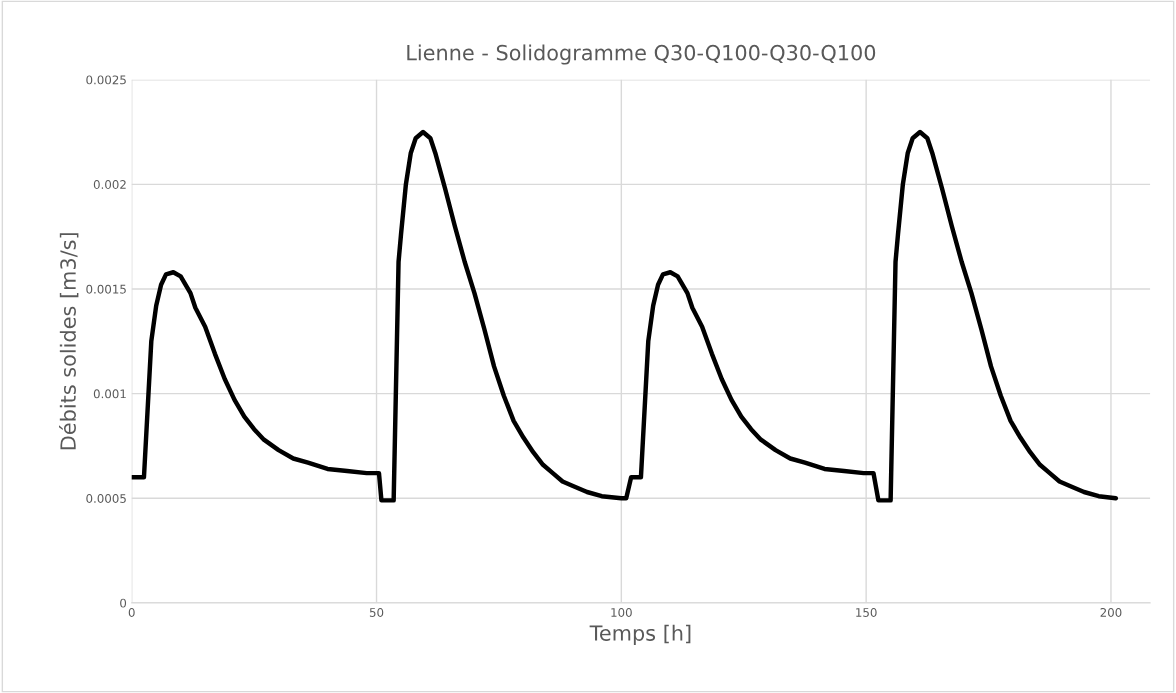  I want to click on x-tick-label: 100, so click(621, 612).